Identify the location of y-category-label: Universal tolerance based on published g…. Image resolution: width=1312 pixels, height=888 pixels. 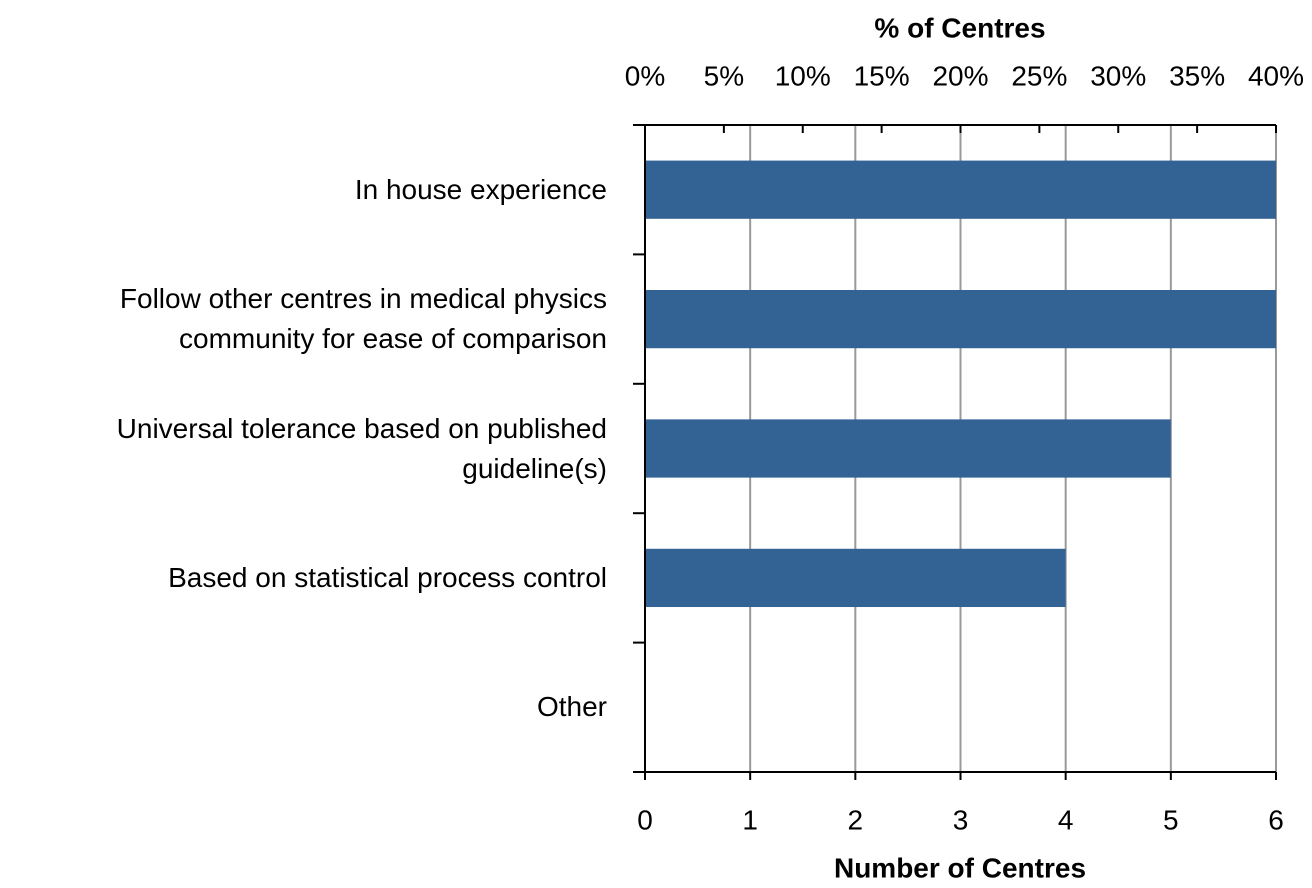
(361, 448).